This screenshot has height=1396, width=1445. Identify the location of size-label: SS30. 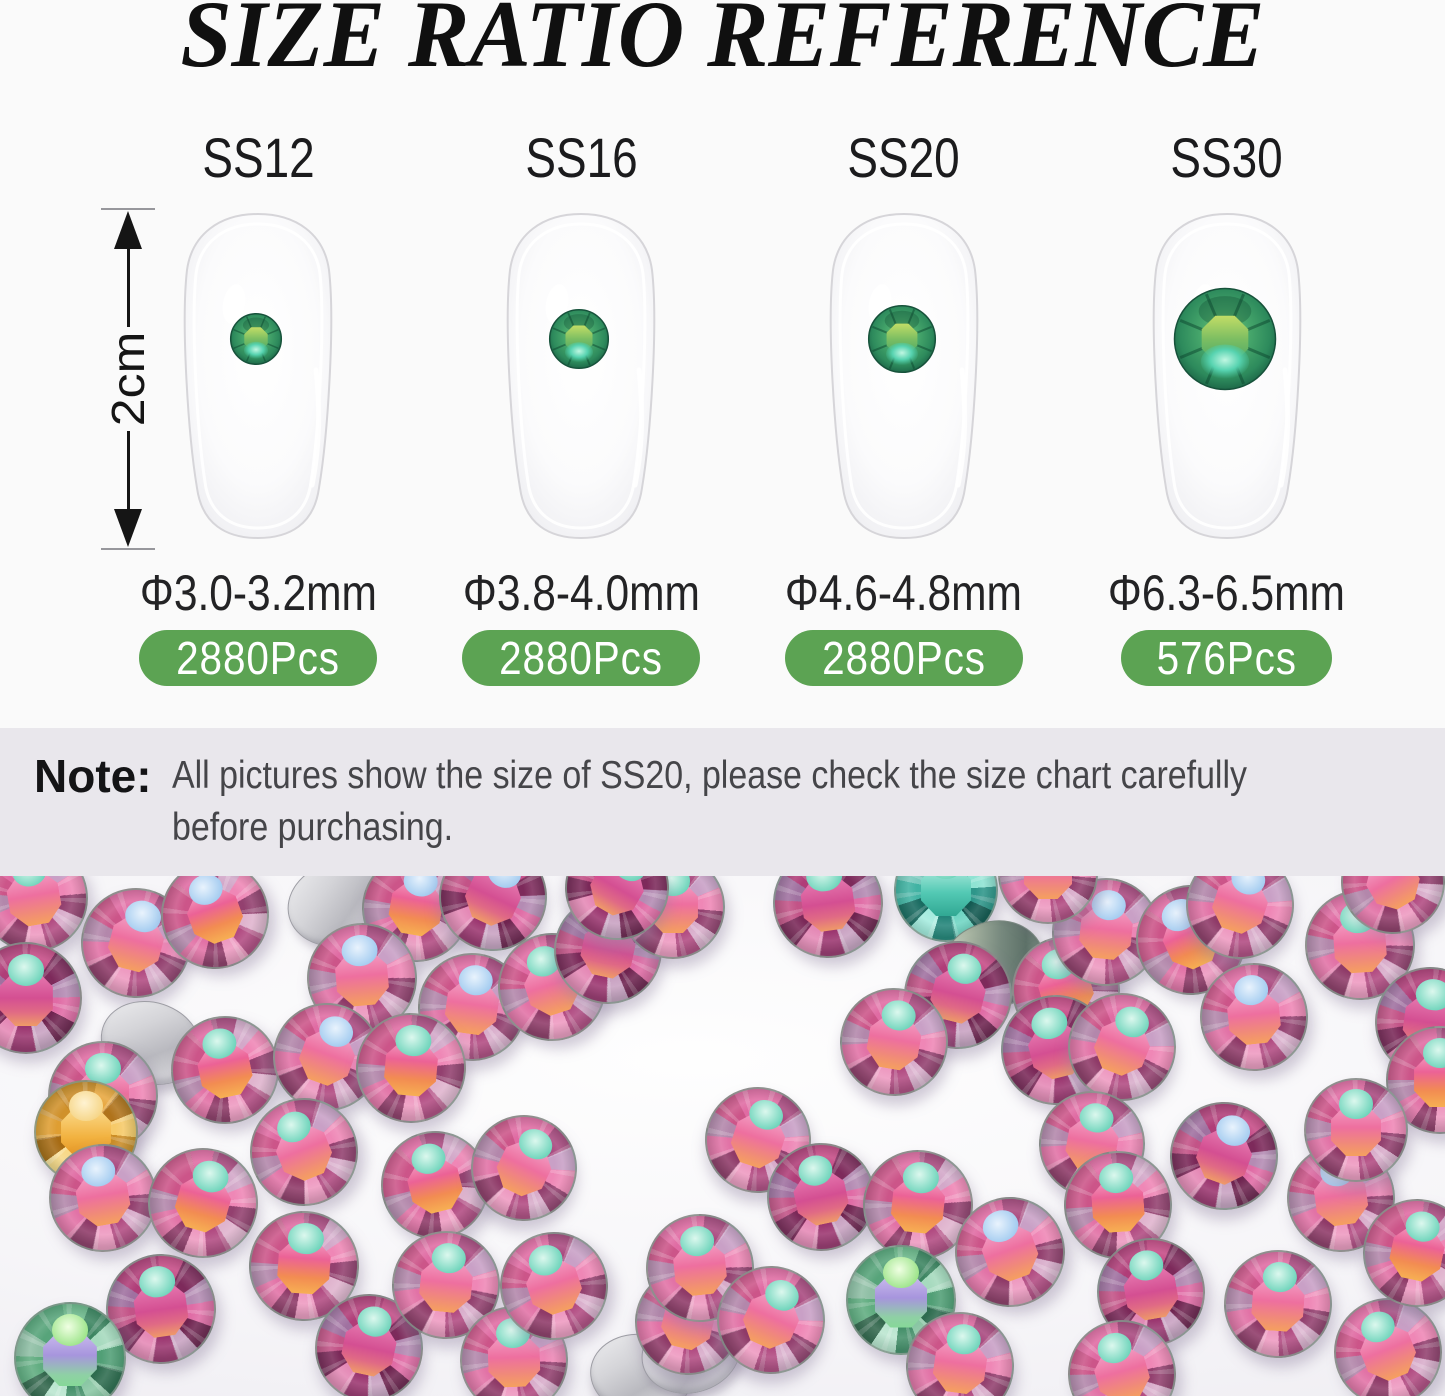
(1226, 157).